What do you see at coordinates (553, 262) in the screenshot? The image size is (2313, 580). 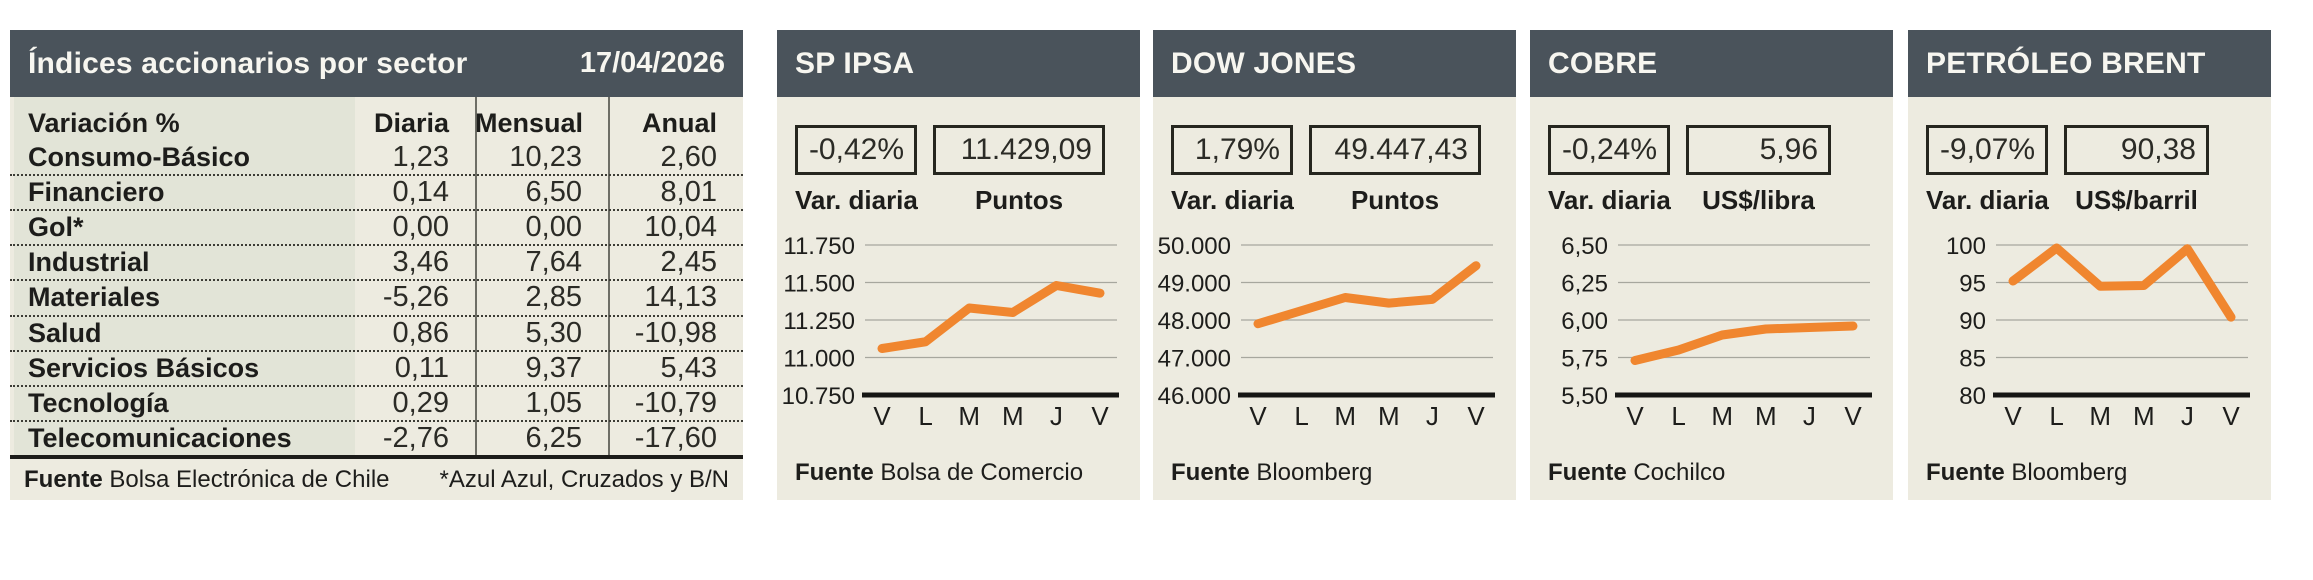 I see `value-cell: 7,64` at bounding box center [553, 262].